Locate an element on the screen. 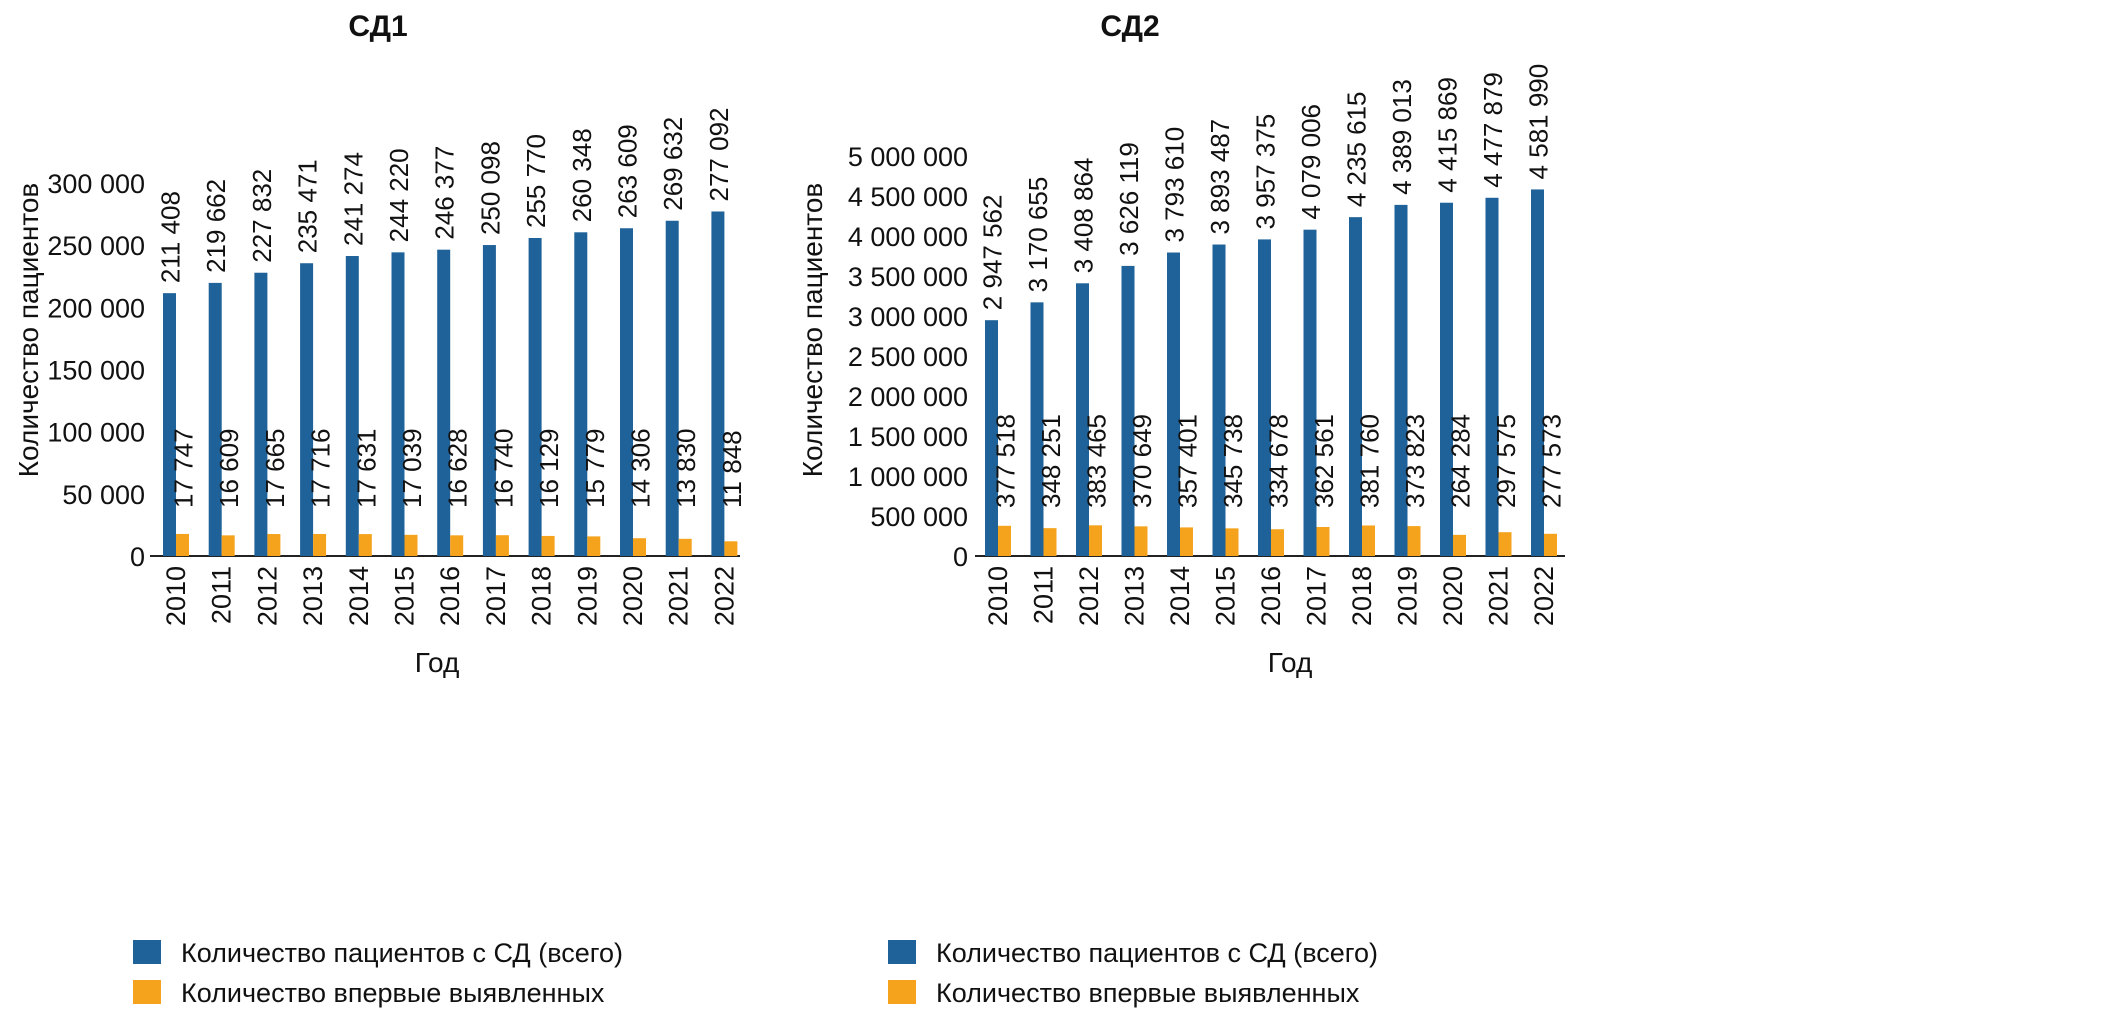 The image size is (2126, 1029). sd1-bar-new-2020 is located at coordinates (639, 547).